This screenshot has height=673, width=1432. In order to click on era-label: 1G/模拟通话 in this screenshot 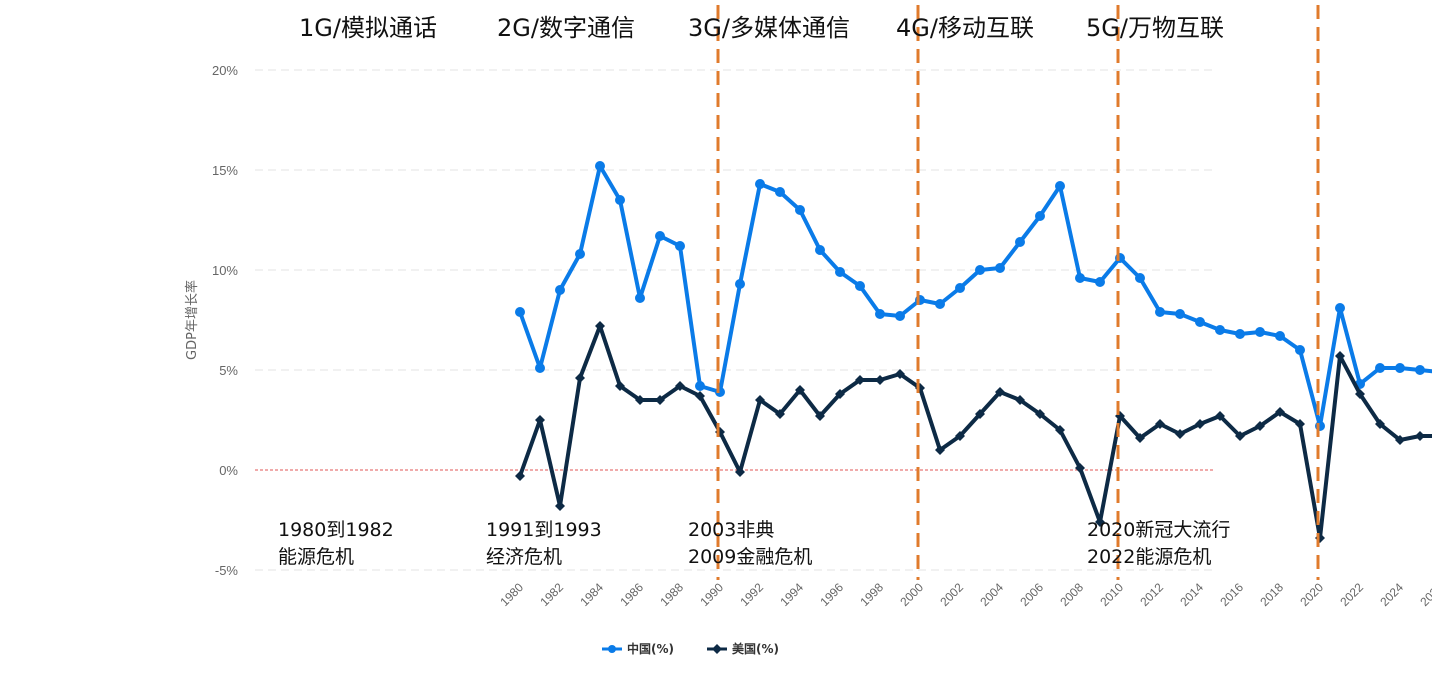, I will do `click(368, 28)`.